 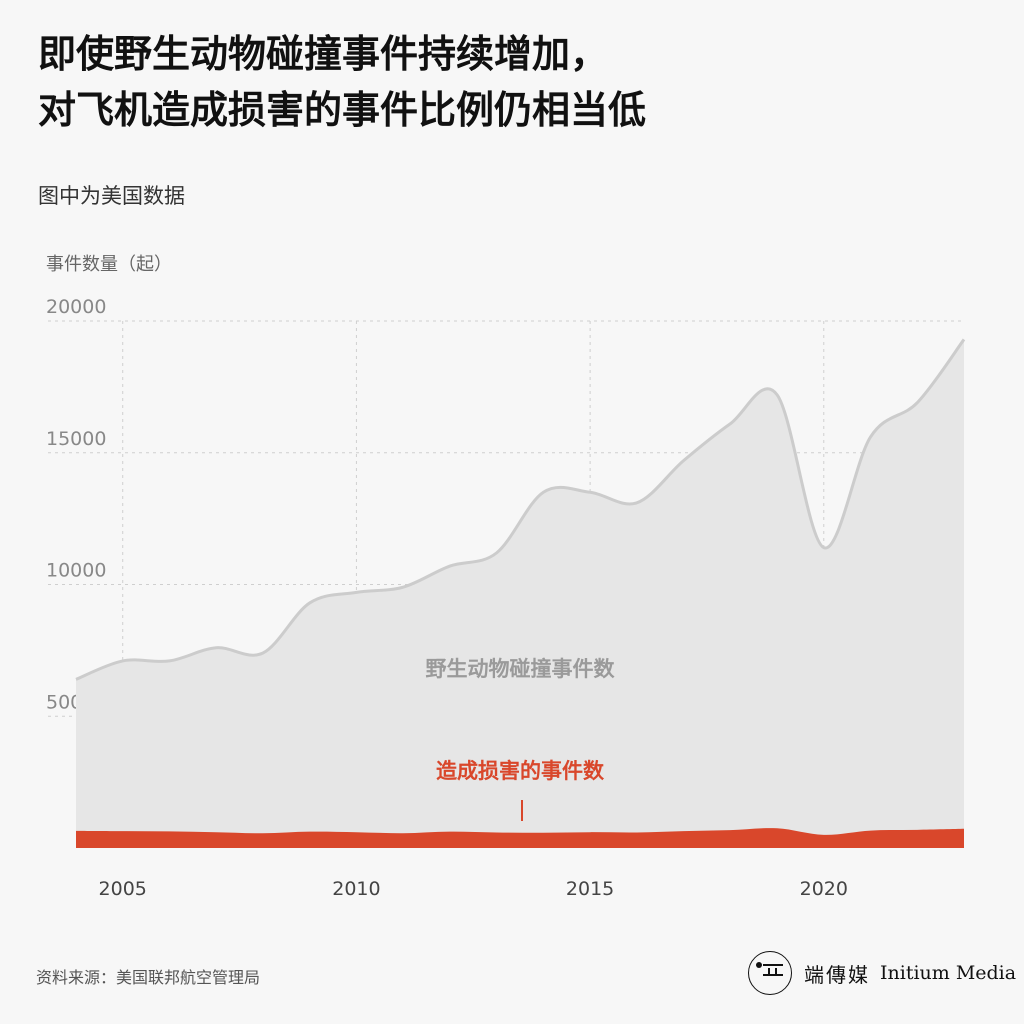 I want to click on x-tick-label: 2005, so click(x=123, y=889).